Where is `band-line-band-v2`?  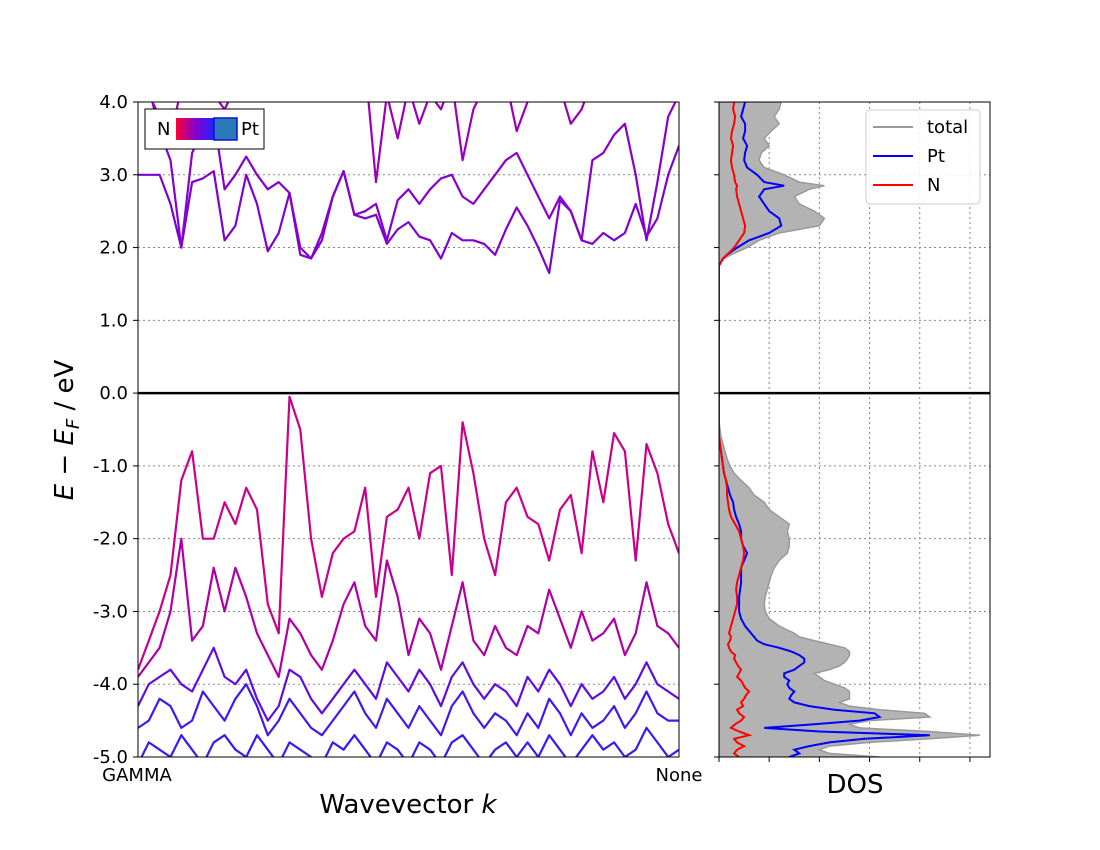
band-line-band-v2 is located at coordinates (408, 608).